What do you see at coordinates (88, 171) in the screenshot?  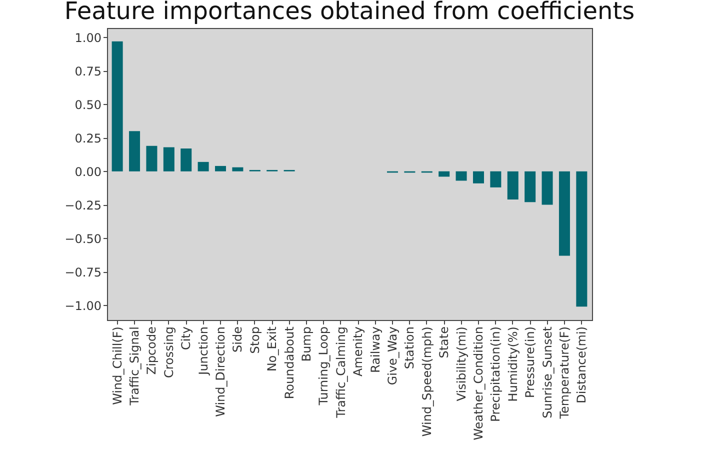 I see `y-tick-label: 0.00` at bounding box center [88, 171].